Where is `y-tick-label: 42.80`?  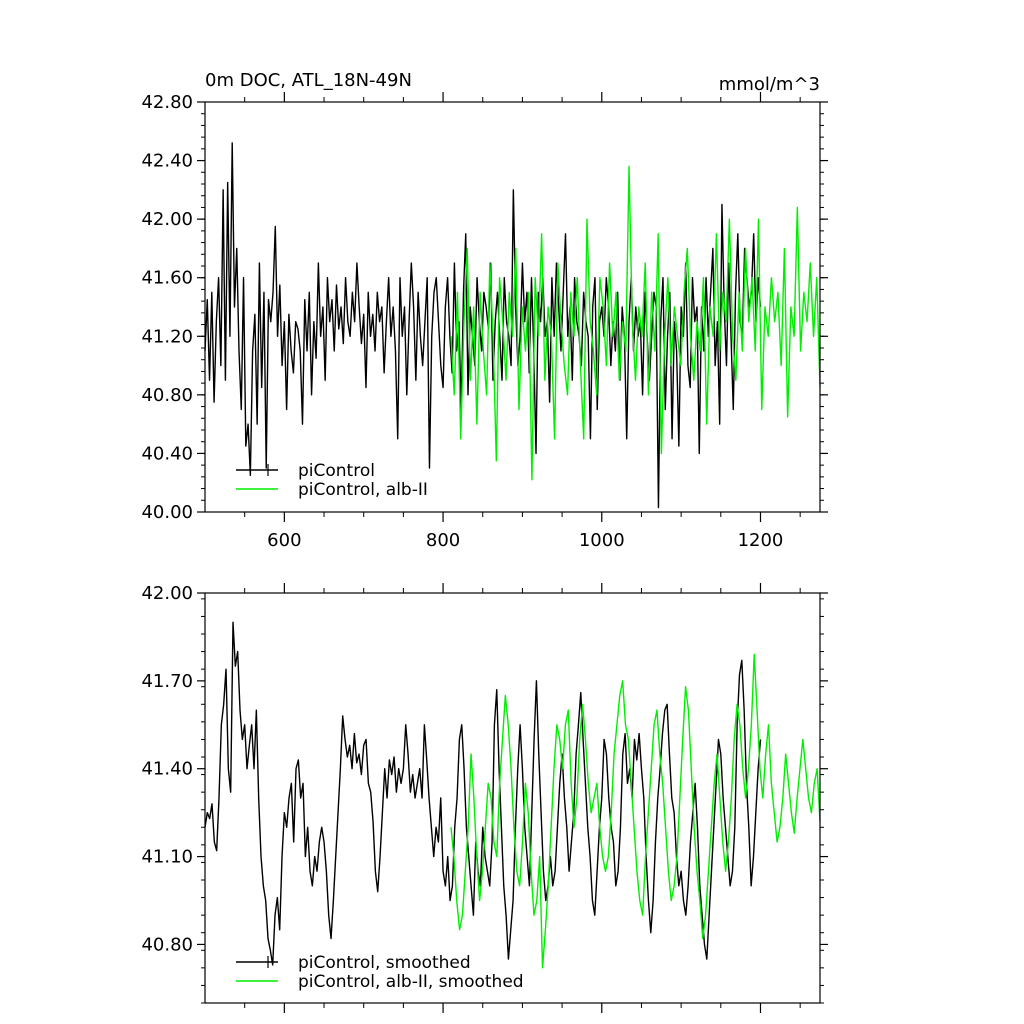 y-tick-label: 42.80 is located at coordinates (167, 102).